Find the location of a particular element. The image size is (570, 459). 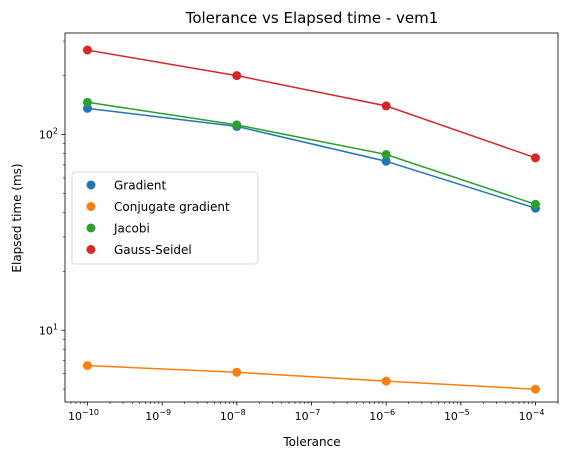

x-tick-label: 10⁻¹⁰ is located at coordinates (83, 415).